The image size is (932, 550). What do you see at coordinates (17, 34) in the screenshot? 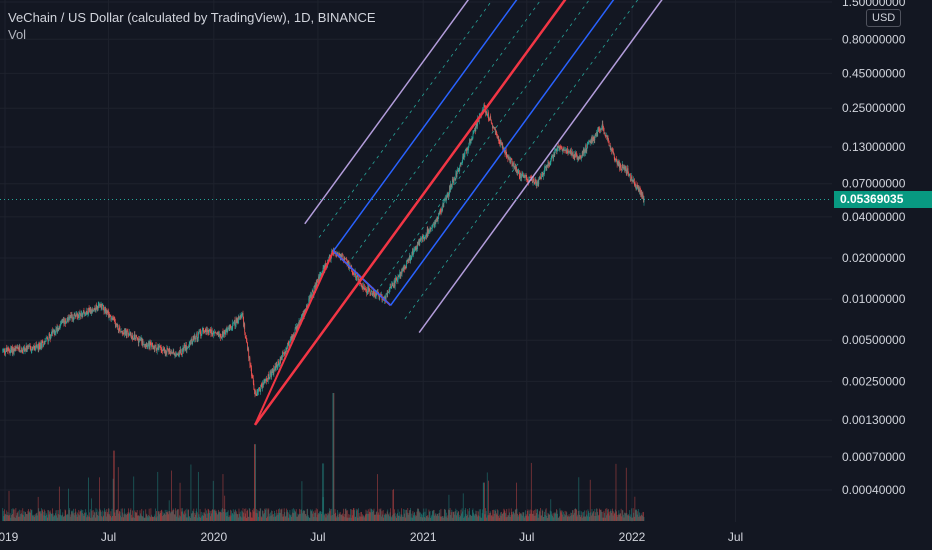
I see `volume-label: Vol` at bounding box center [17, 34].